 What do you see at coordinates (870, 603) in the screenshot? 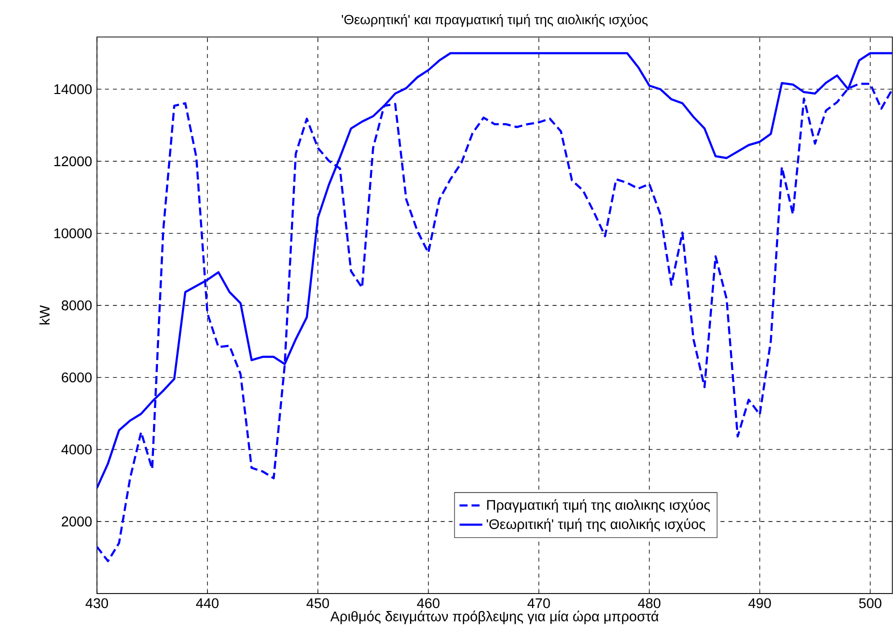
I see `x-tick-label: 500` at bounding box center [870, 603].